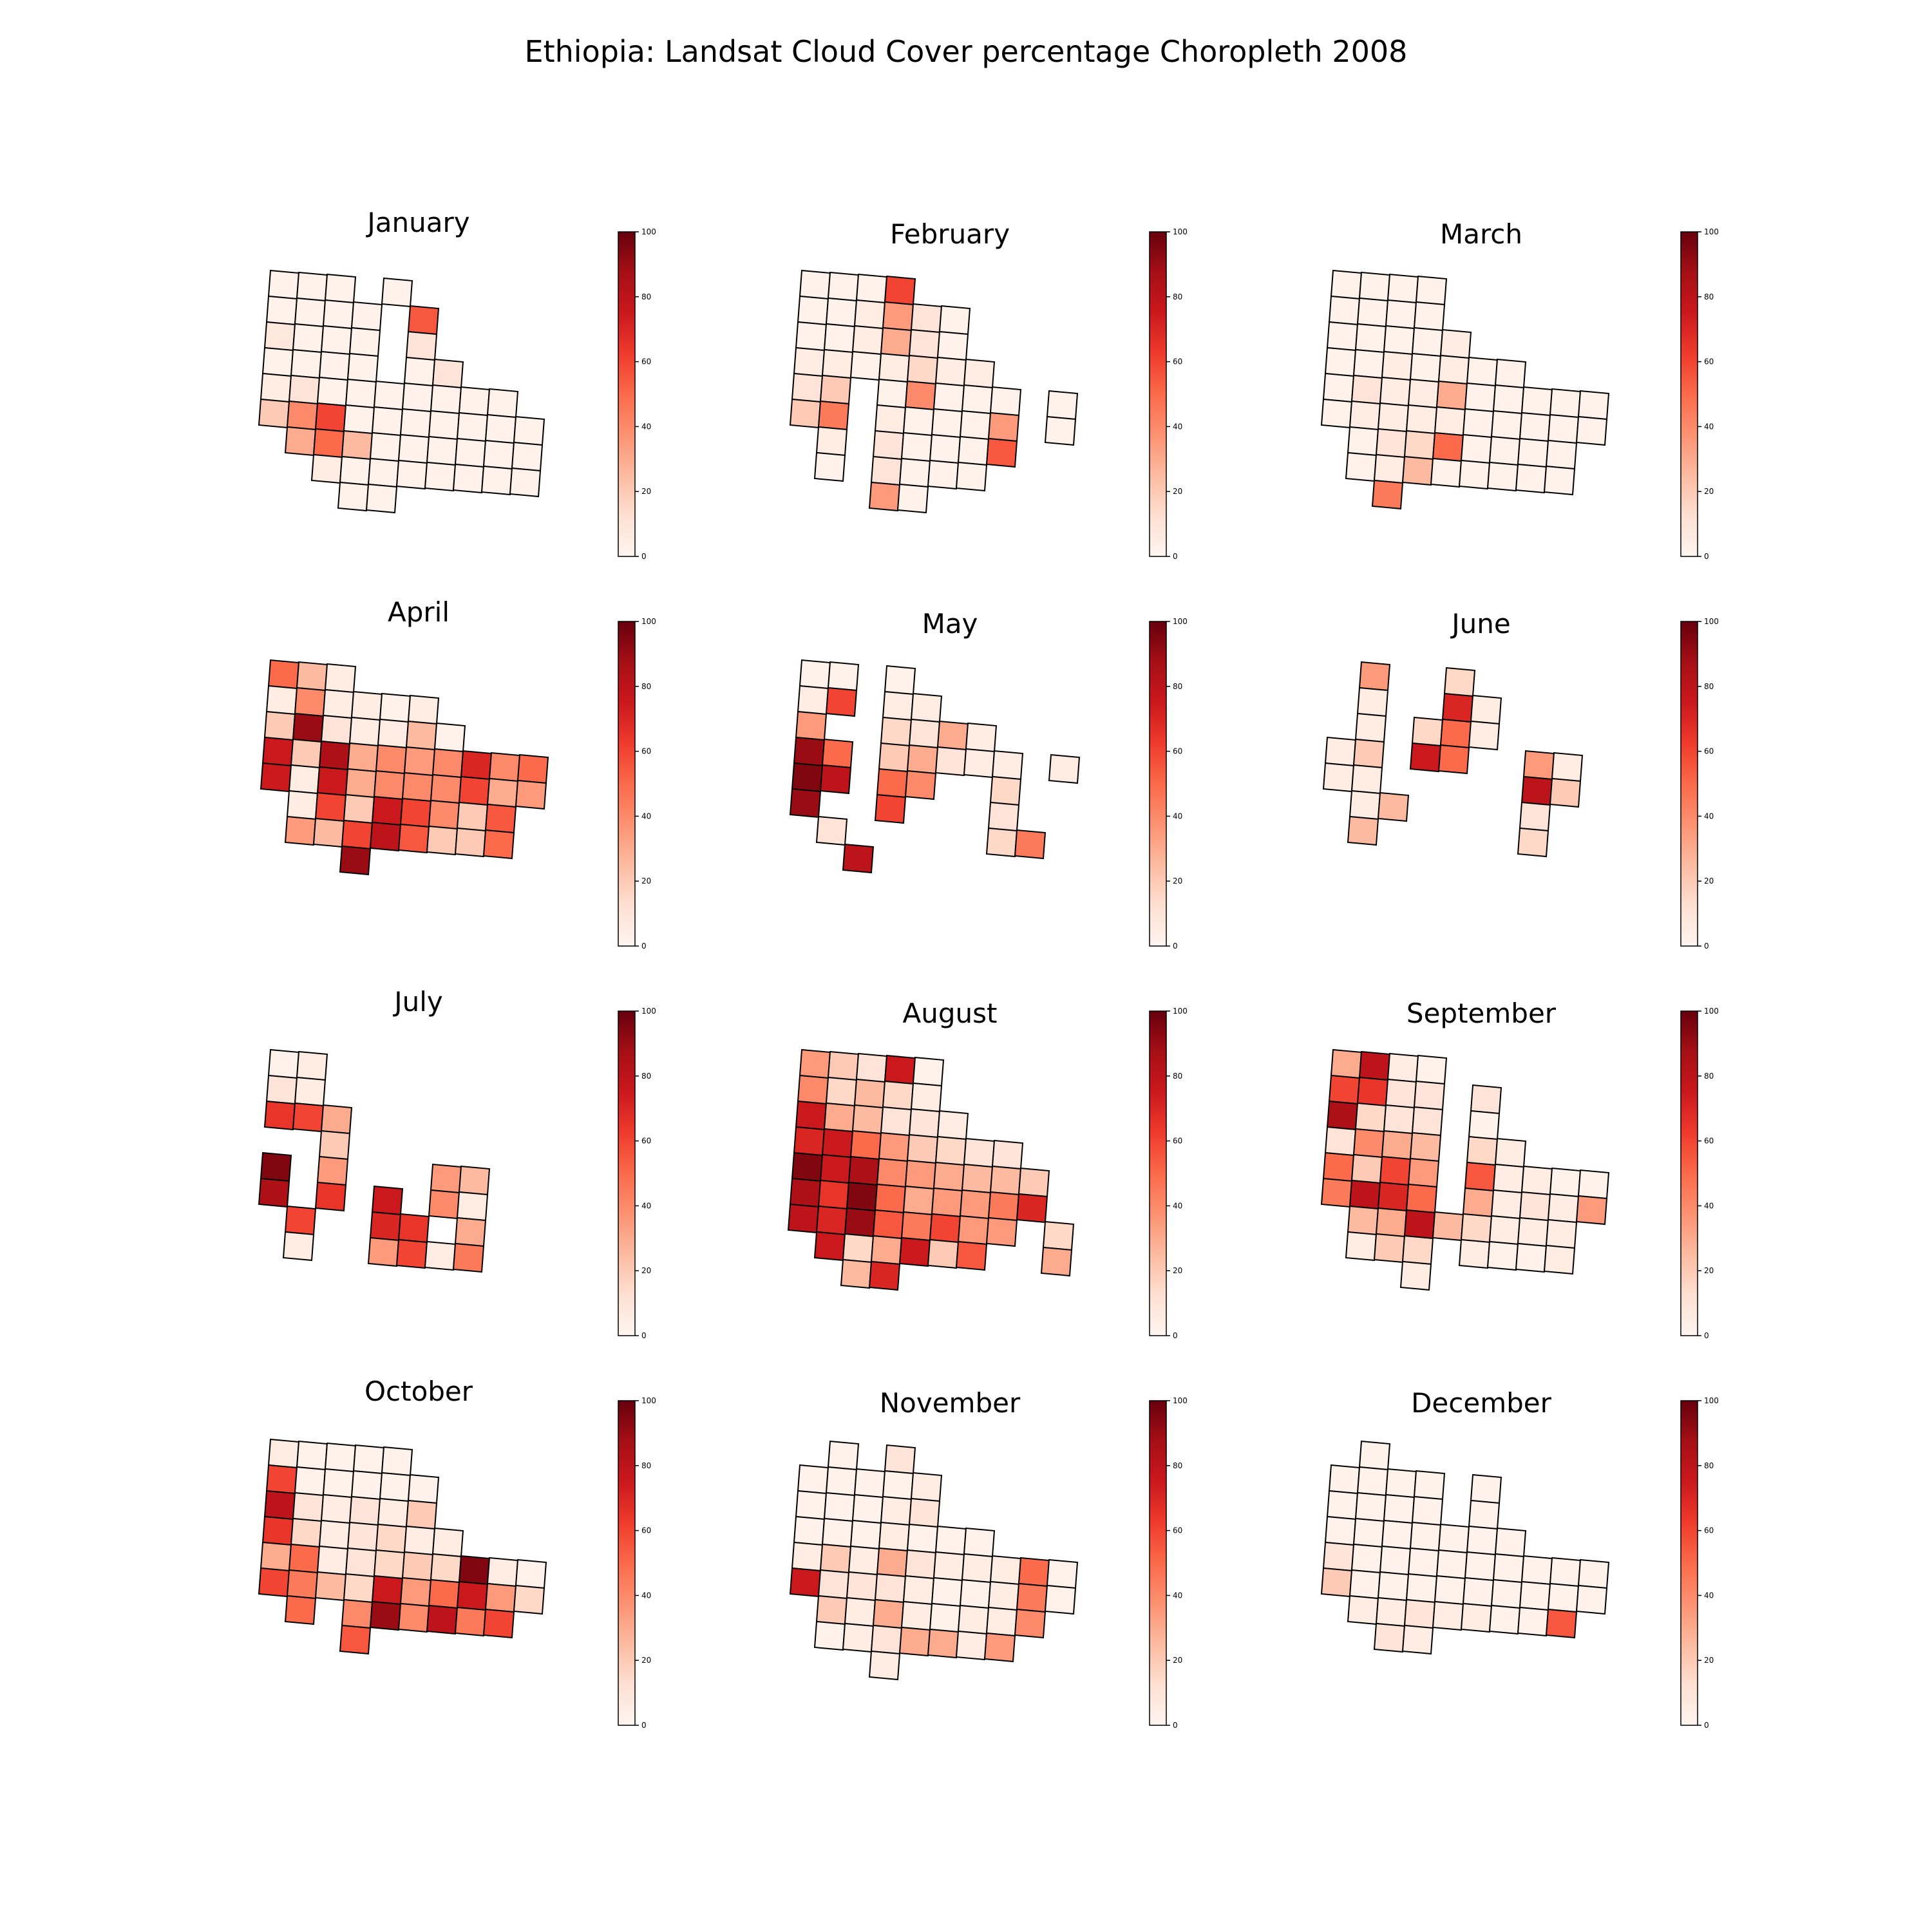 The image size is (1932, 1932). What do you see at coordinates (1560, 480) in the screenshot?
I see `tile-march-r7-c8` at bounding box center [1560, 480].